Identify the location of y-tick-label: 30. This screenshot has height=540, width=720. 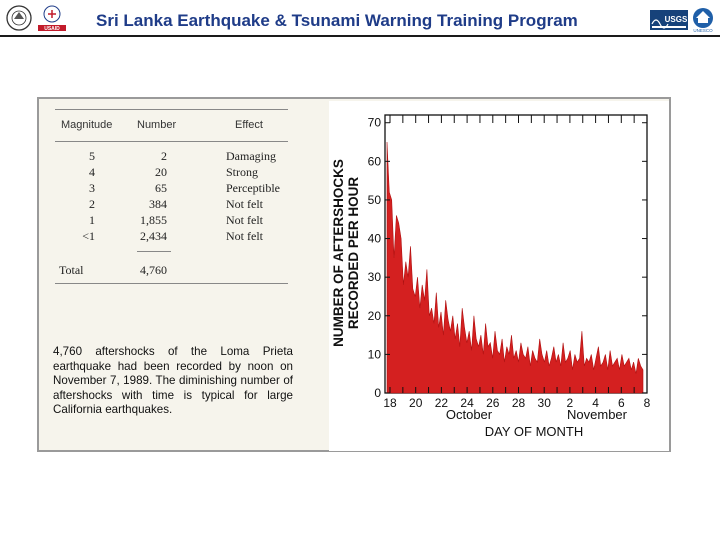
(375, 277).